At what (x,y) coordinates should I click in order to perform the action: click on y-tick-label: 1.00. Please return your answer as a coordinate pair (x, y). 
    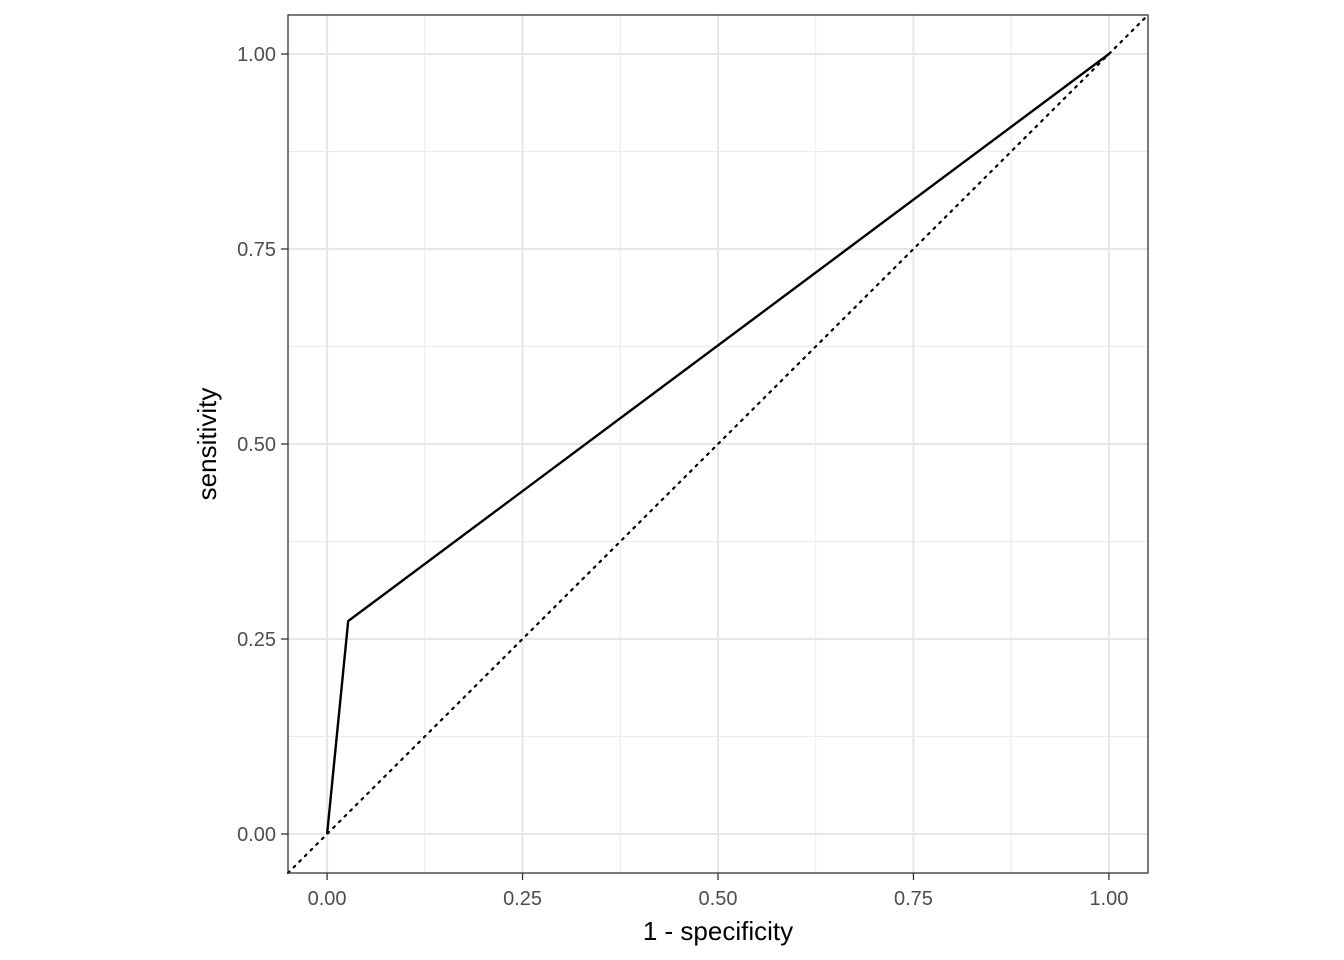
    Looking at the image, I should click on (256, 55).